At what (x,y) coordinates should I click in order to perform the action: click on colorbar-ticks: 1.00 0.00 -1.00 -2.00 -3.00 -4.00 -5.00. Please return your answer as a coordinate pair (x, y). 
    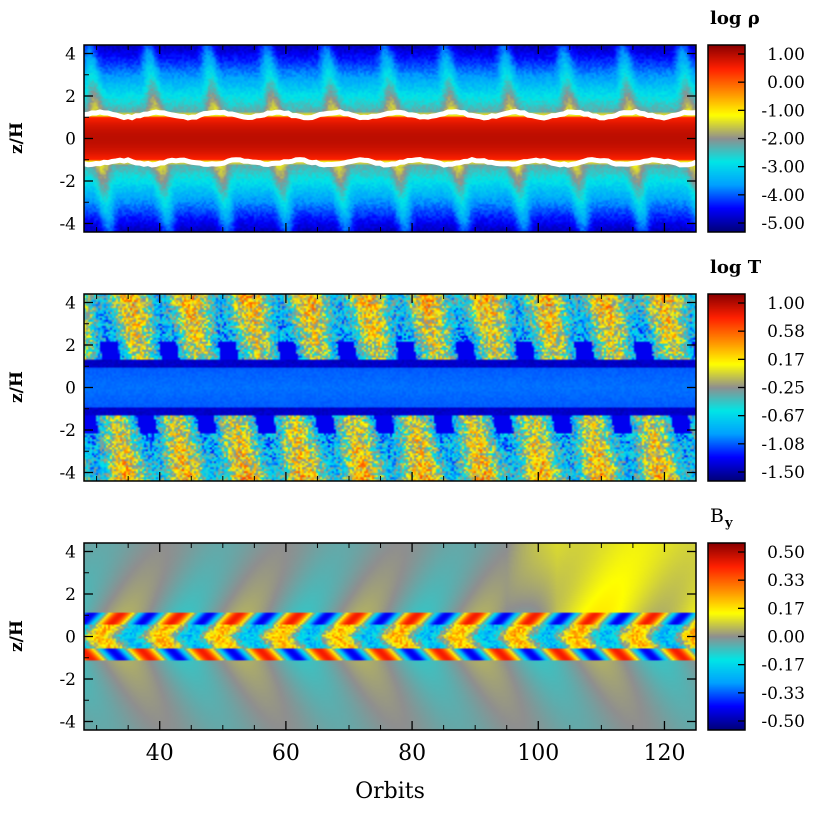
    Looking at the image, I should click on (771, 139).